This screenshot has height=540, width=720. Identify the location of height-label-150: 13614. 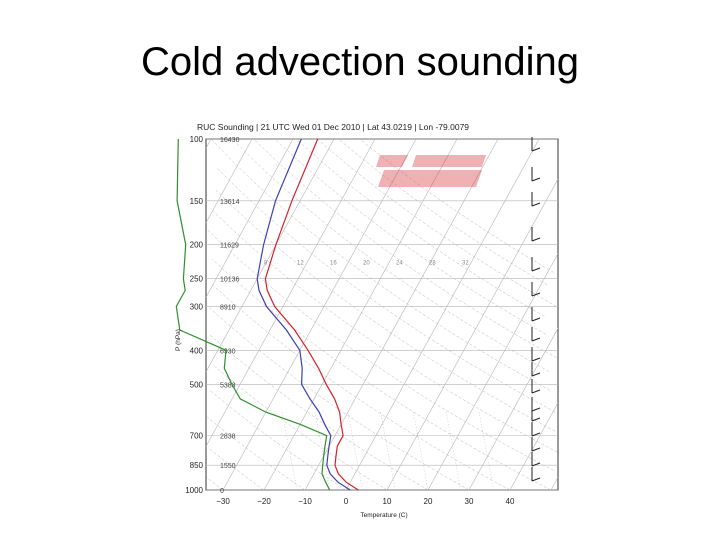
(230, 202).